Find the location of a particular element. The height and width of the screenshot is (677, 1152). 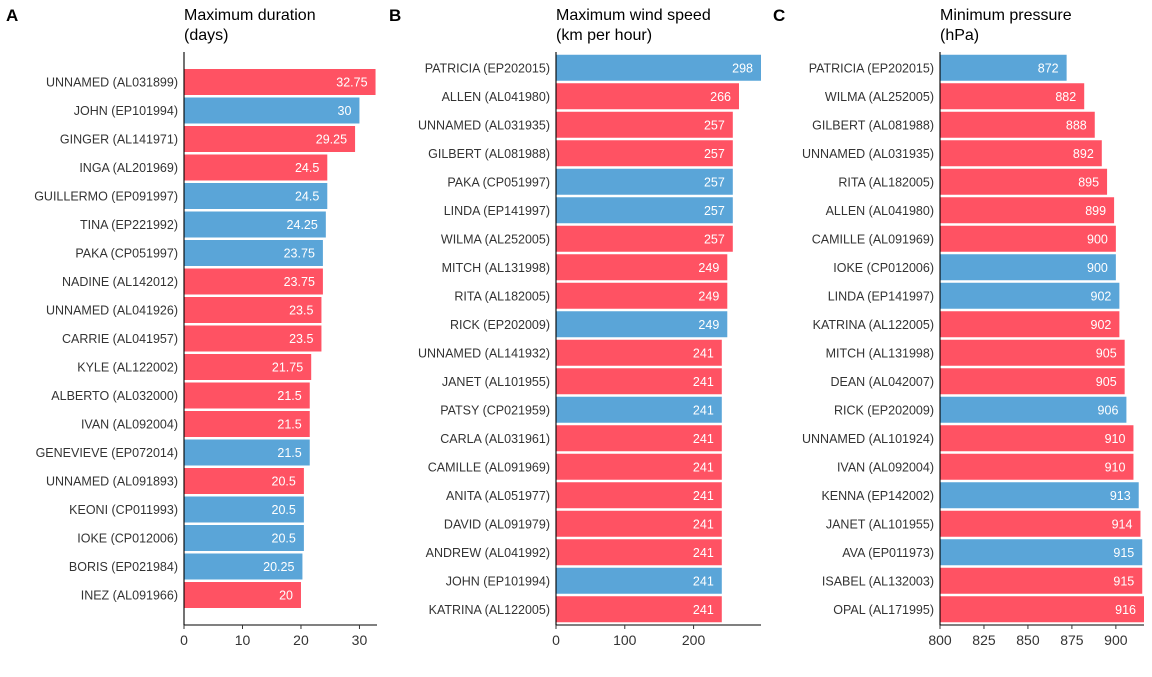

category-label: GINGER (AL141971) is located at coordinates (119, 140).